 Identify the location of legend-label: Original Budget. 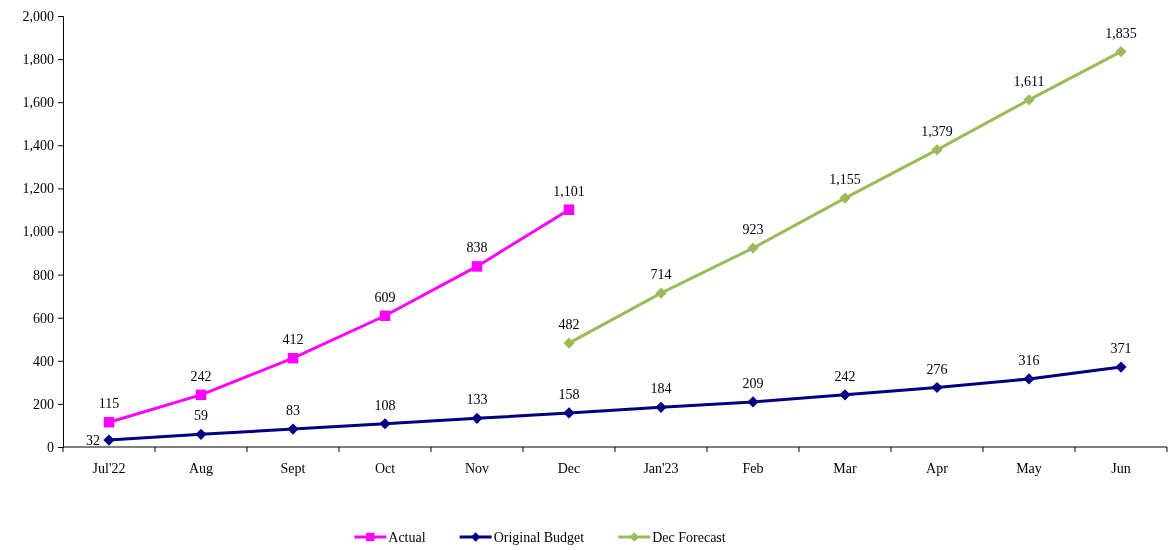
(539, 537).